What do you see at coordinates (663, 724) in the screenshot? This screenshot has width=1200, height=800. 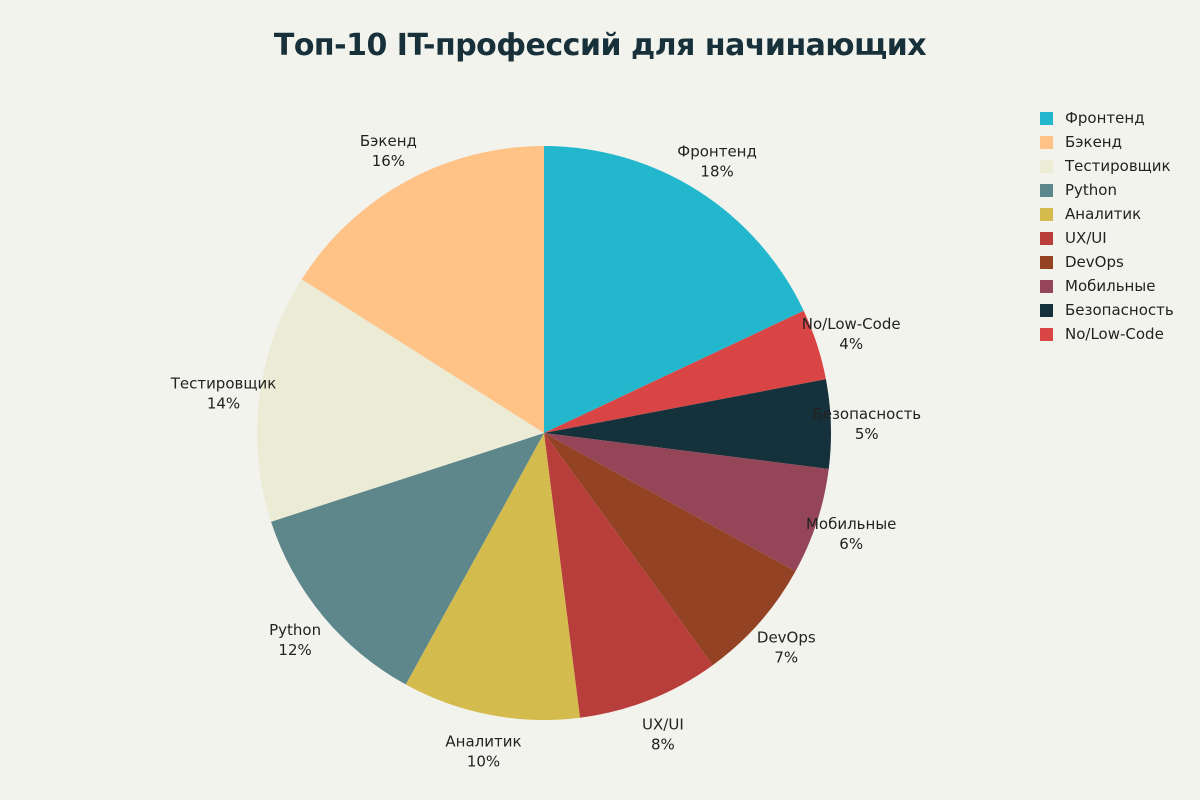 I see `slice-label-name: UX/UI` at bounding box center [663, 724].